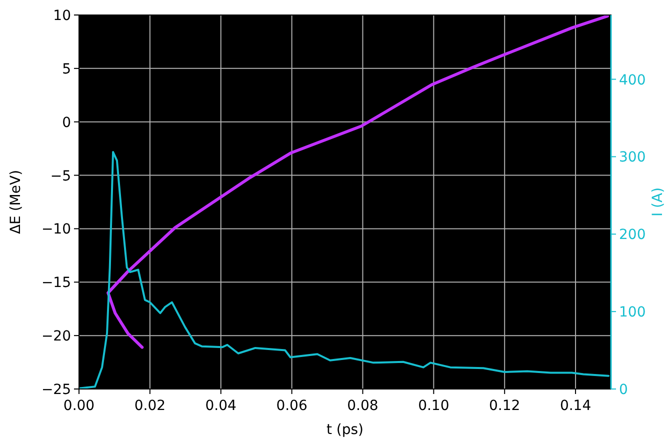  I want to click on x-tick-label: 0.08, so click(362, 406).